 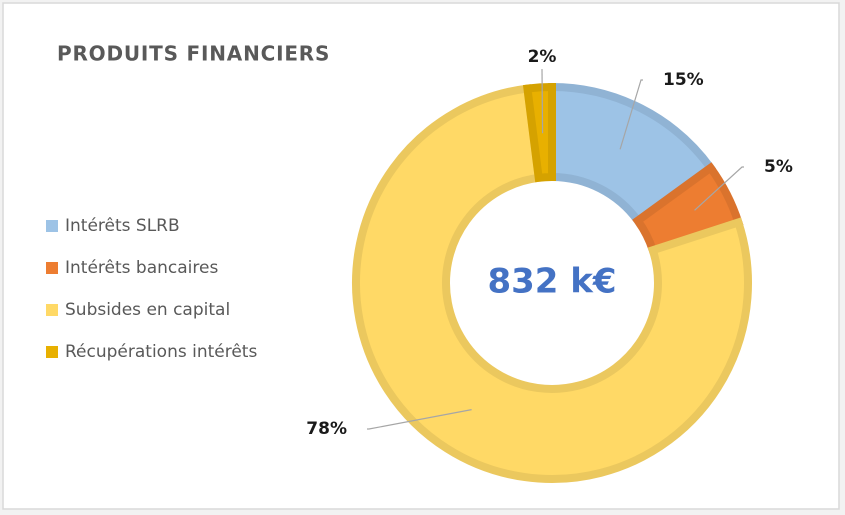 I want to click on legend-label: Récupérations intérêts, so click(x=161, y=352).